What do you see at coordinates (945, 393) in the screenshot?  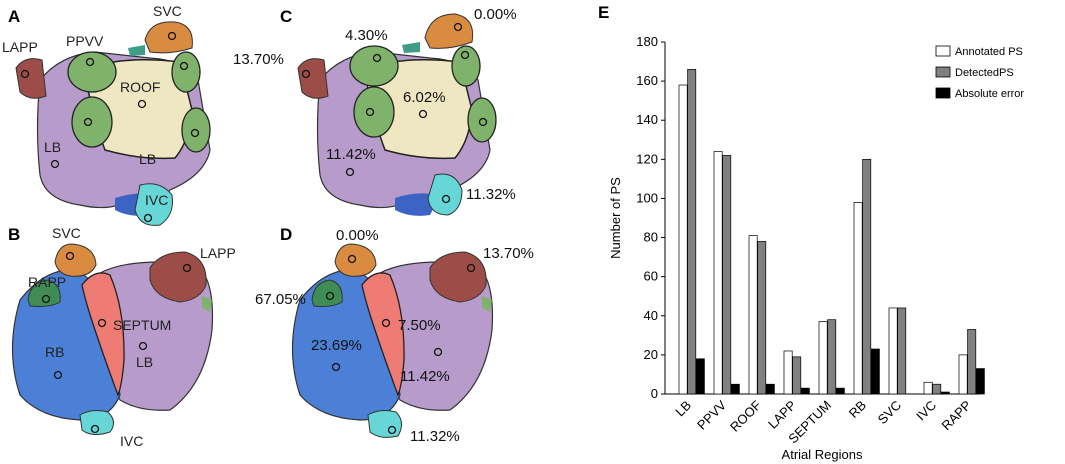 I see `bar-error-ivc` at bounding box center [945, 393].